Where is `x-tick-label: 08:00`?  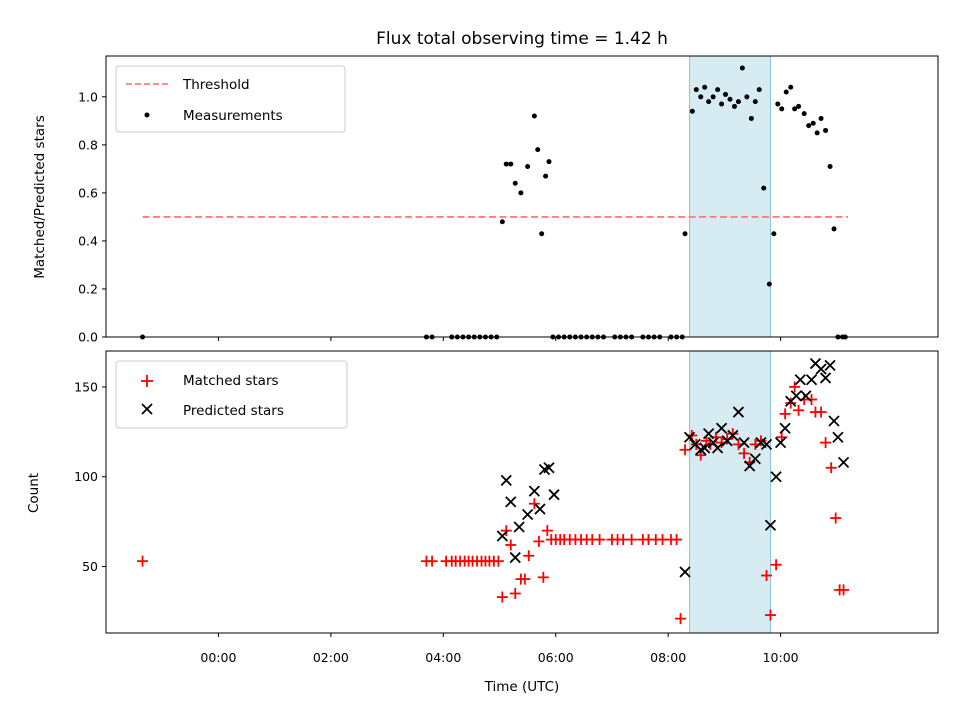
x-tick-label: 08:00 is located at coordinates (668, 657).